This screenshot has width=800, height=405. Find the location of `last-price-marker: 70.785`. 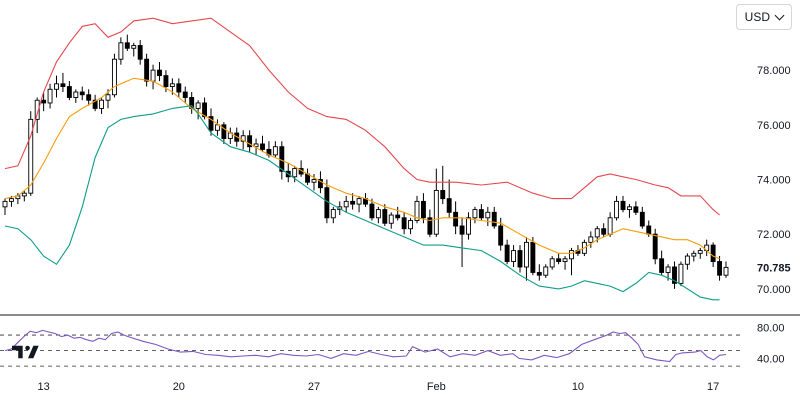

last-price-marker: 70.785 is located at coordinates (775, 267).